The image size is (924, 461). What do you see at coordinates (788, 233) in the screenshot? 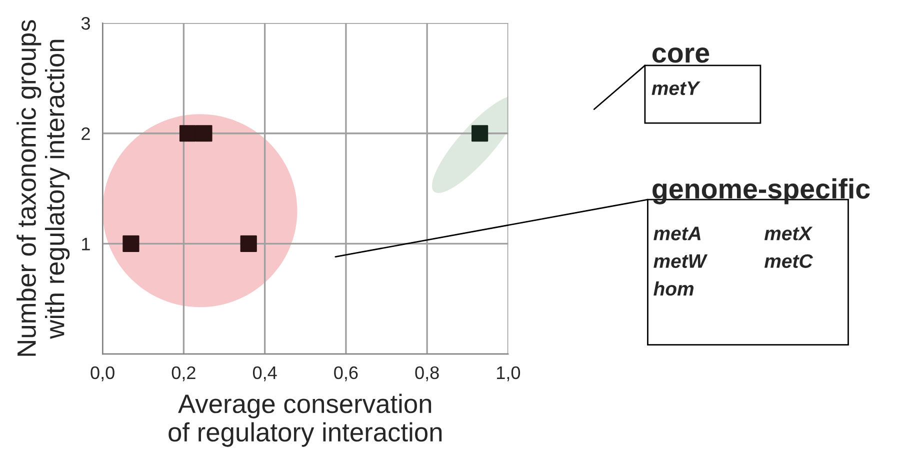
I see `text: metX` at bounding box center [788, 233].